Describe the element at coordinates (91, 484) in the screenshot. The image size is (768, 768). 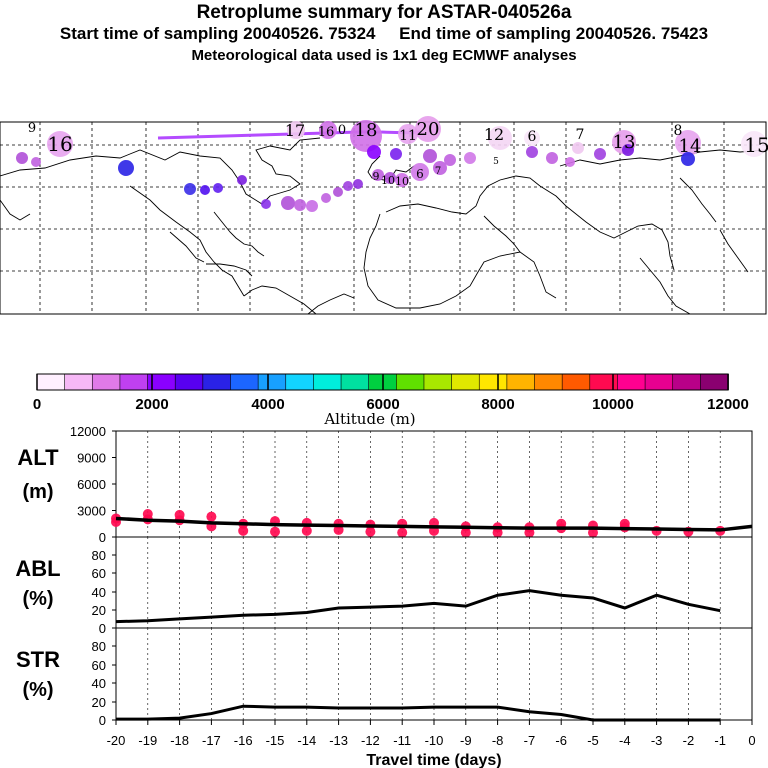
I see `y-tick-label: 6000` at that location.